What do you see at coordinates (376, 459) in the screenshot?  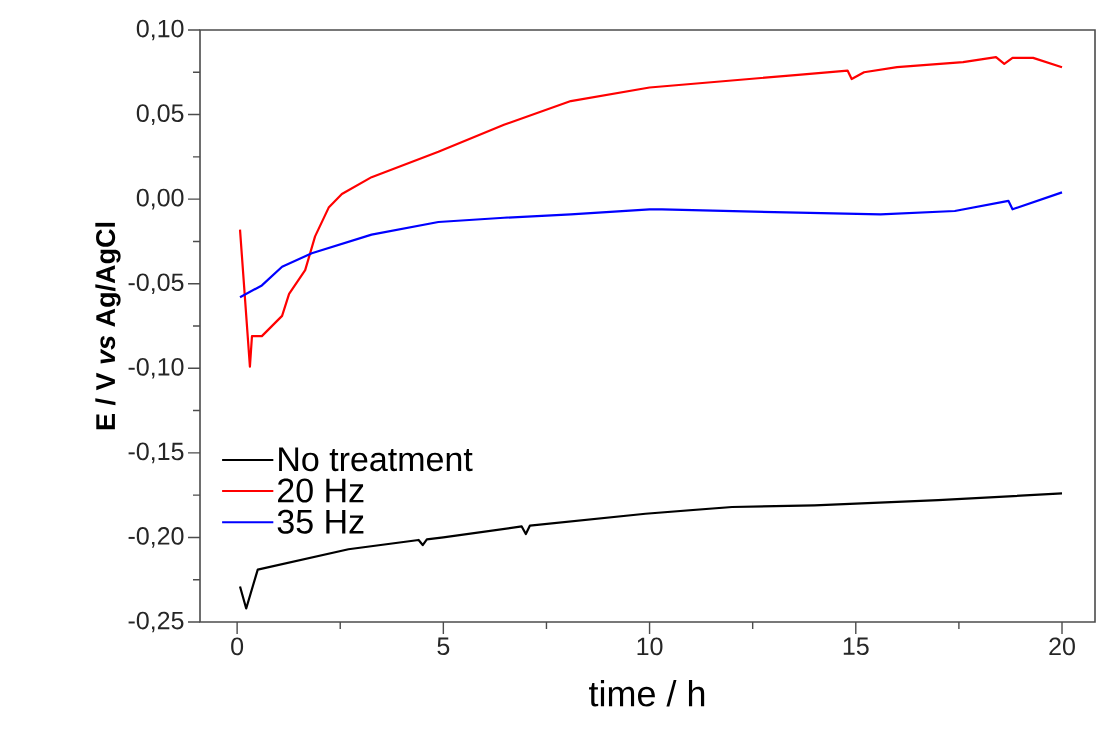 I see `legend-label: No treatment` at bounding box center [376, 459].